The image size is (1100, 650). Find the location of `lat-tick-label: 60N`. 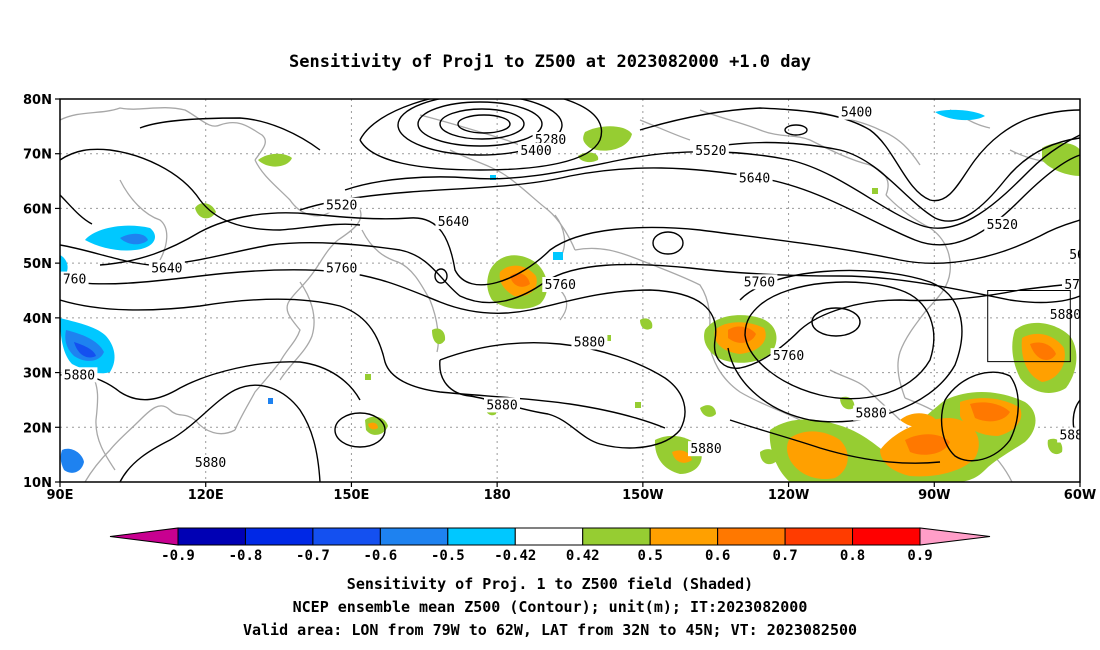

lat-tick-label: 60N is located at coordinates (37, 209).